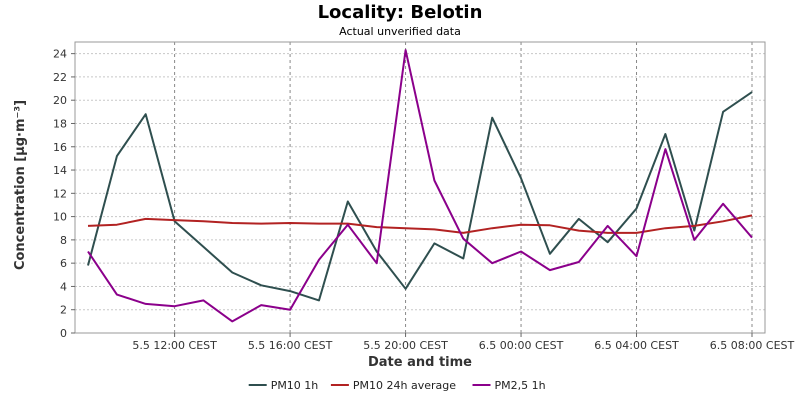  What do you see at coordinates (400, 12) in the screenshot?
I see `chart-title: Locality: Belotin` at bounding box center [400, 12].